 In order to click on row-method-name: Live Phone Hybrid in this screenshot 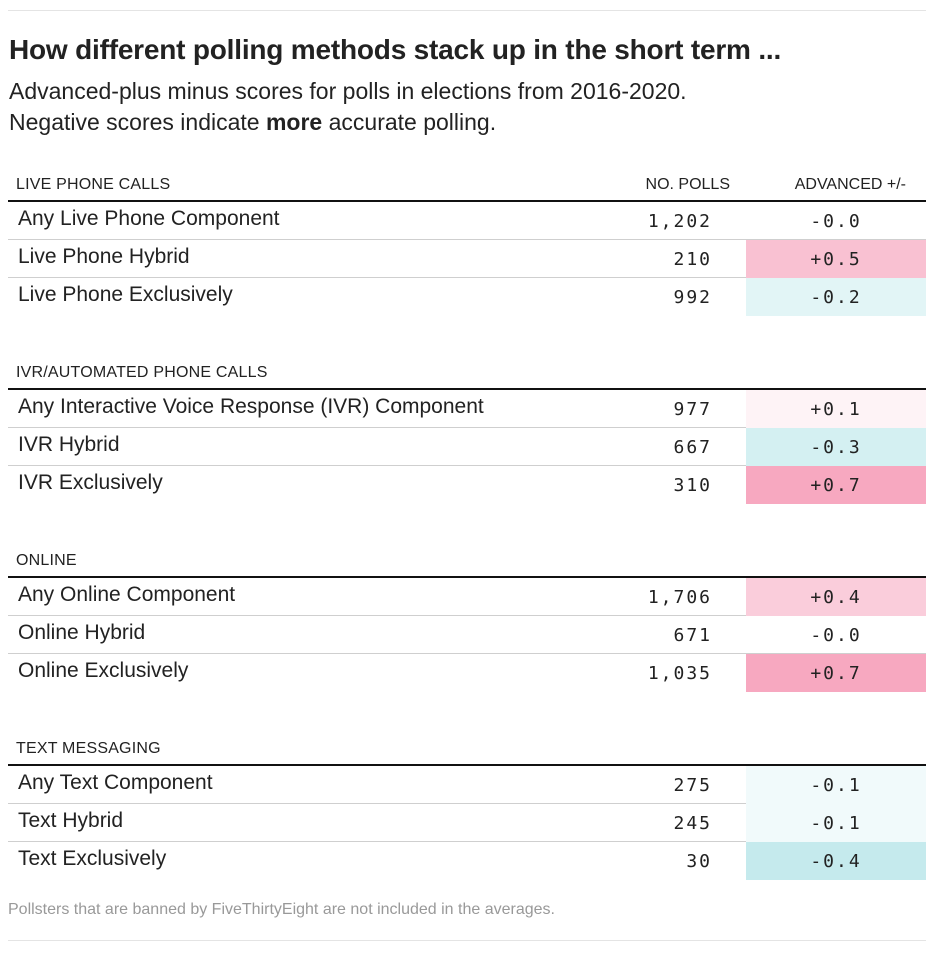, I will do `click(104, 256)`.